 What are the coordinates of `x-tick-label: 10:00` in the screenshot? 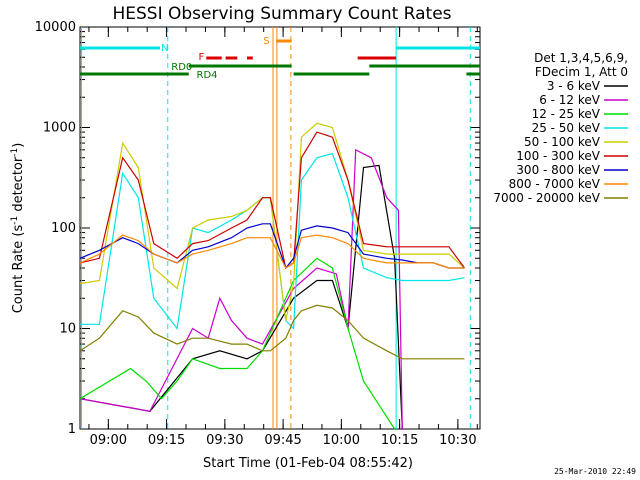 It's located at (341, 440).